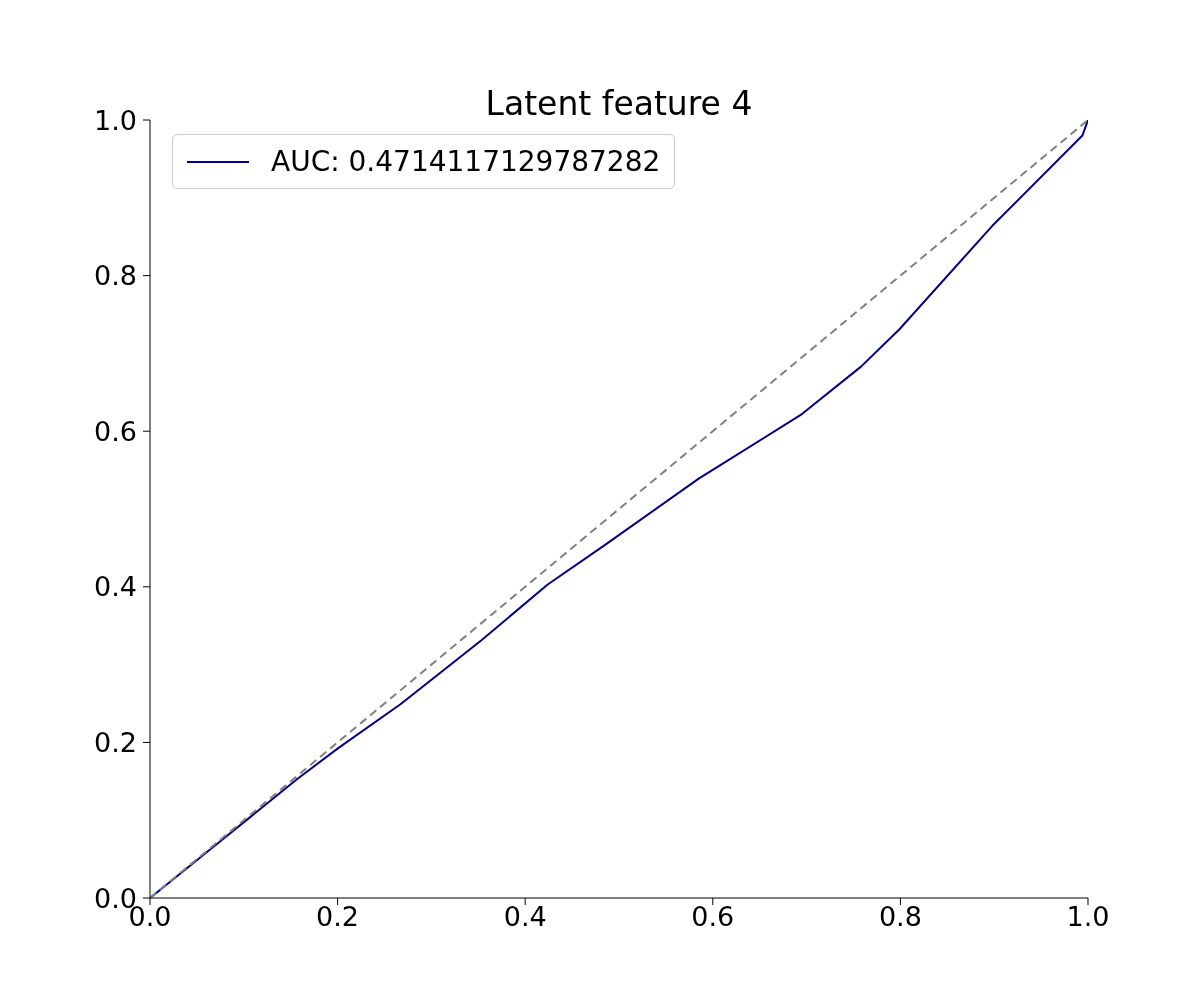 Image resolution: width=1200 pixels, height=1000 pixels. Describe the element at coordinates (115, 431) in the screenshot. I see `y-tick-label: 0.6` at that location.